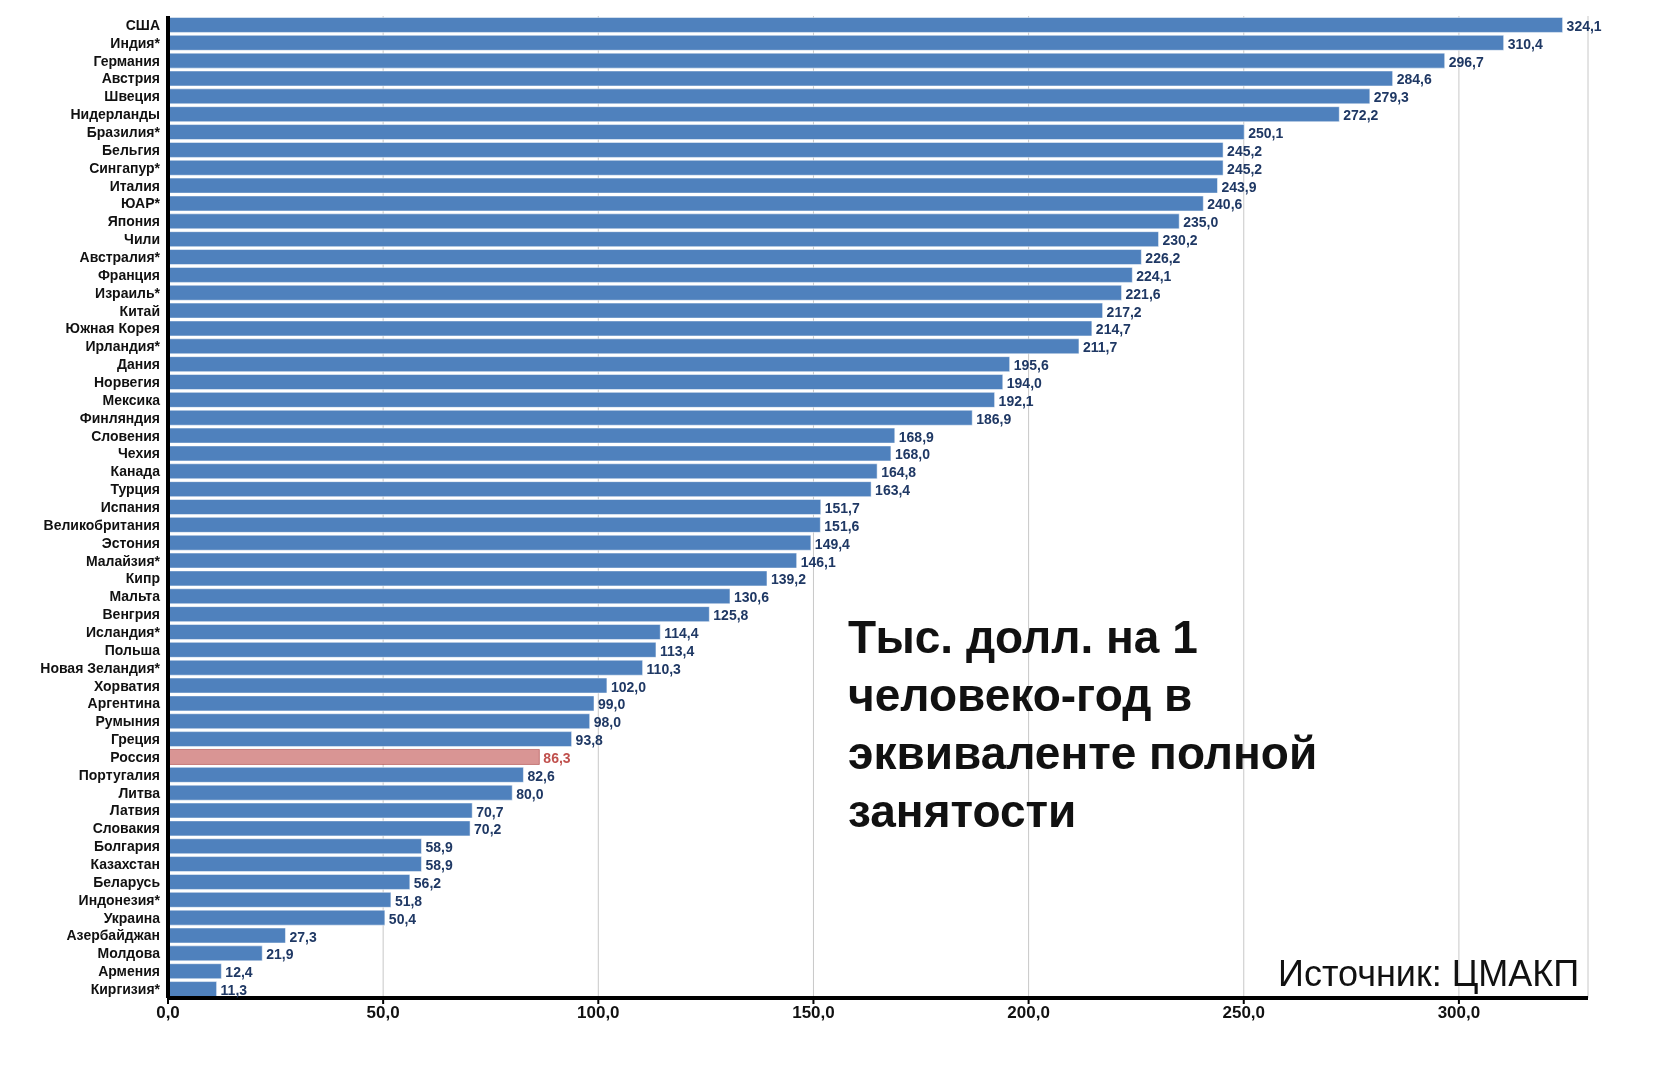 This screenshot has height=1070, width=1666. I want to click on data-label: 70,2, so click(488, 829).